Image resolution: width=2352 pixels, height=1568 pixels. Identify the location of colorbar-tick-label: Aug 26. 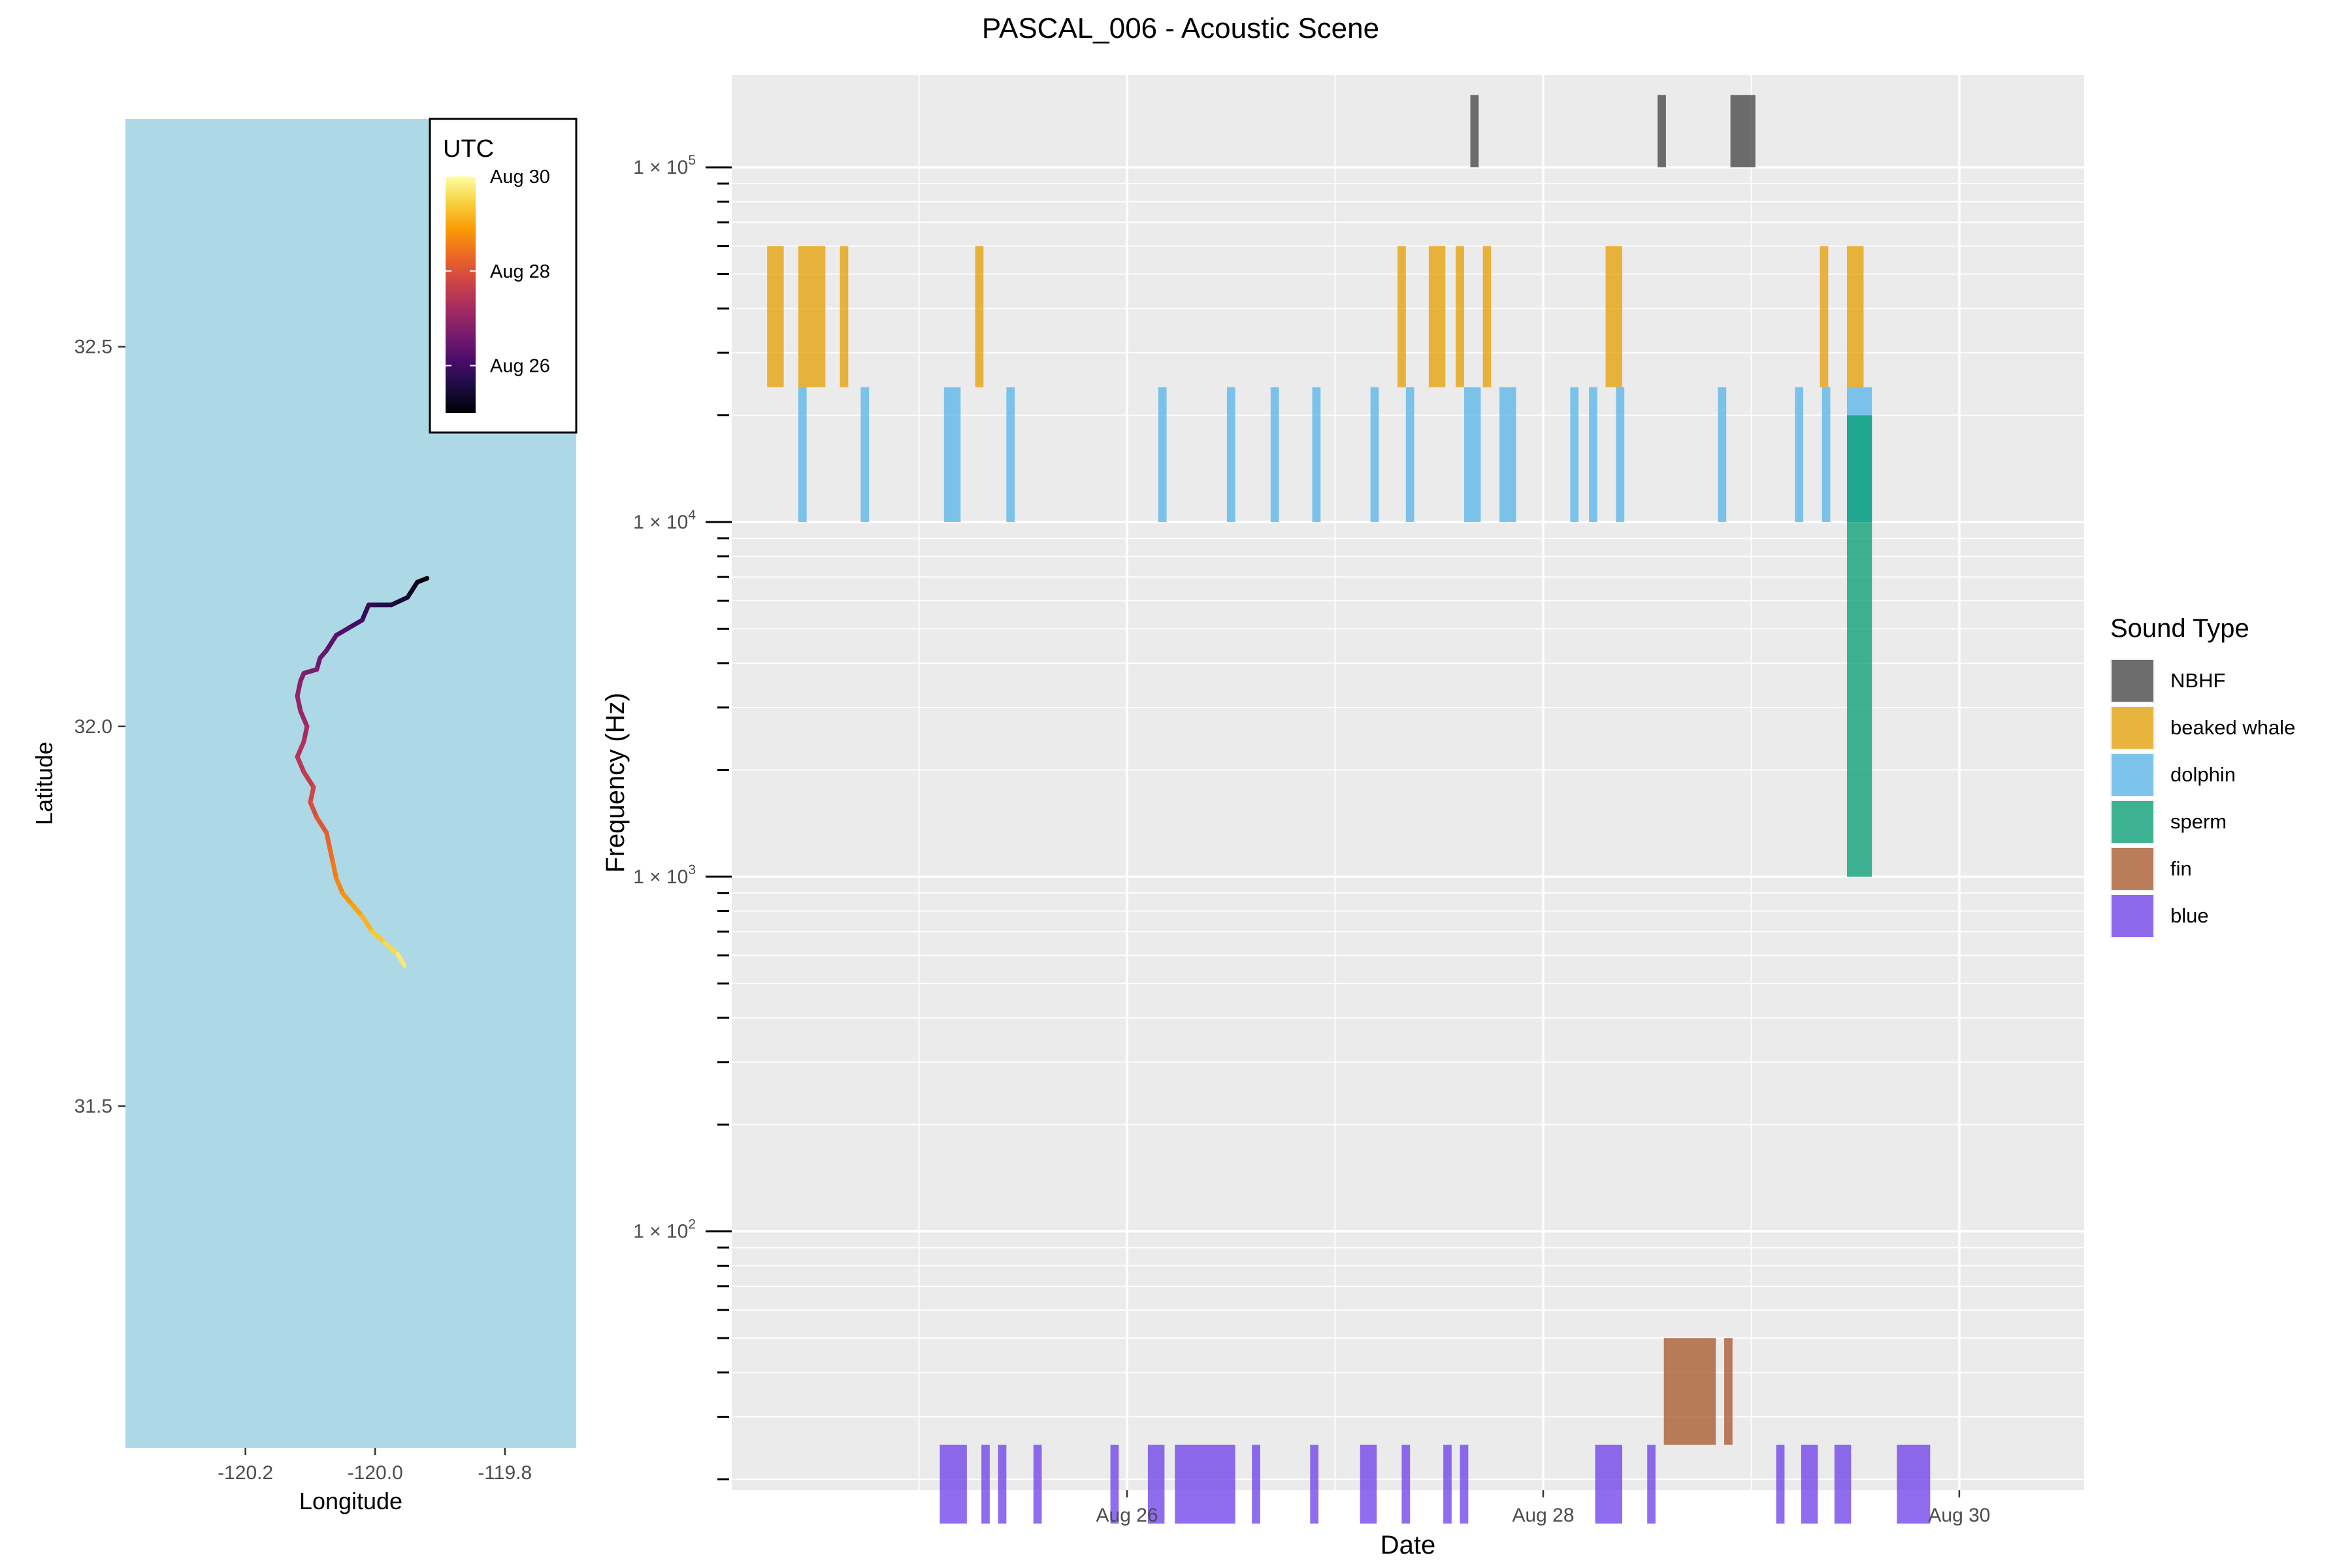
(520, 366).